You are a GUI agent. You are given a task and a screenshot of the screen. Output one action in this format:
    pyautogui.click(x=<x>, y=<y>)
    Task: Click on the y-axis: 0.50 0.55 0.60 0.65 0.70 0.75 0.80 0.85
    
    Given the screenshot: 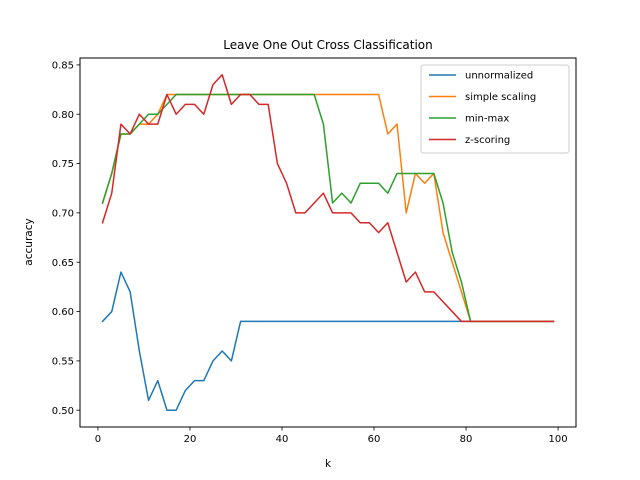 What is the action you would take?
    pyautogui.click(x=66, y=239)
    